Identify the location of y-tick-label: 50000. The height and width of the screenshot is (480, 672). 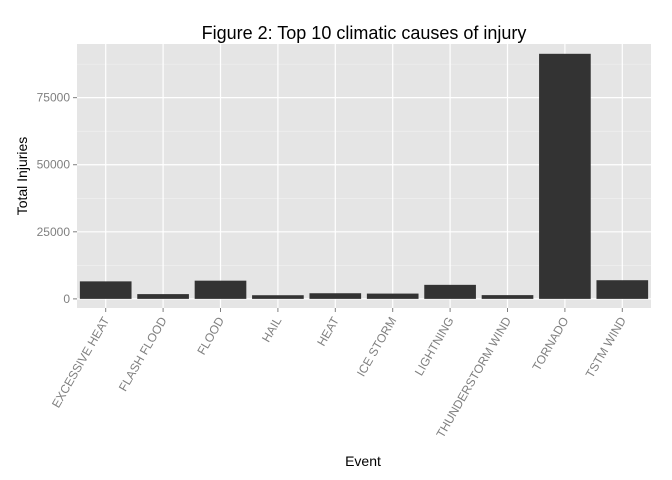
(54, 165).